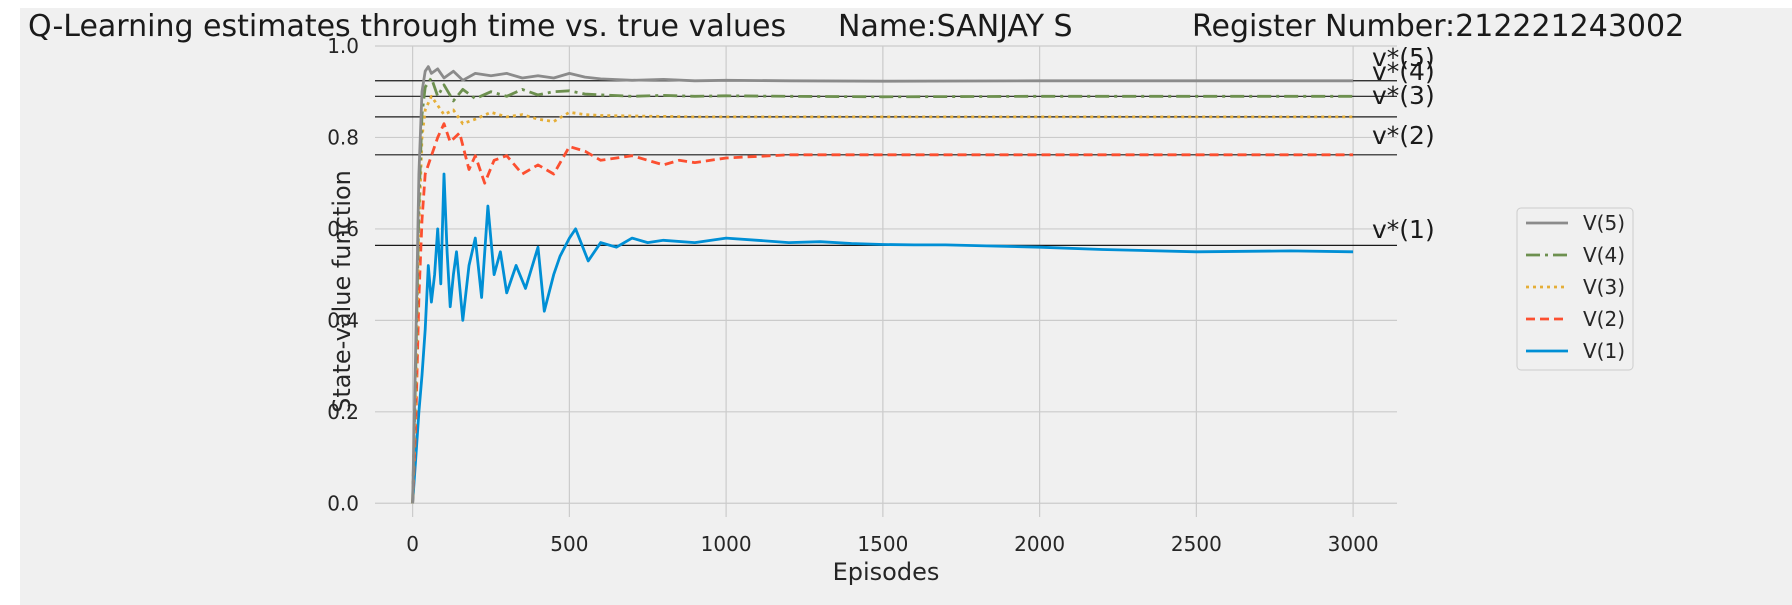  What do you see at coordinates (1403, 71) in the screenshot?
I see `true-value-label: v*(4)` at bounding box center [1403, 71].